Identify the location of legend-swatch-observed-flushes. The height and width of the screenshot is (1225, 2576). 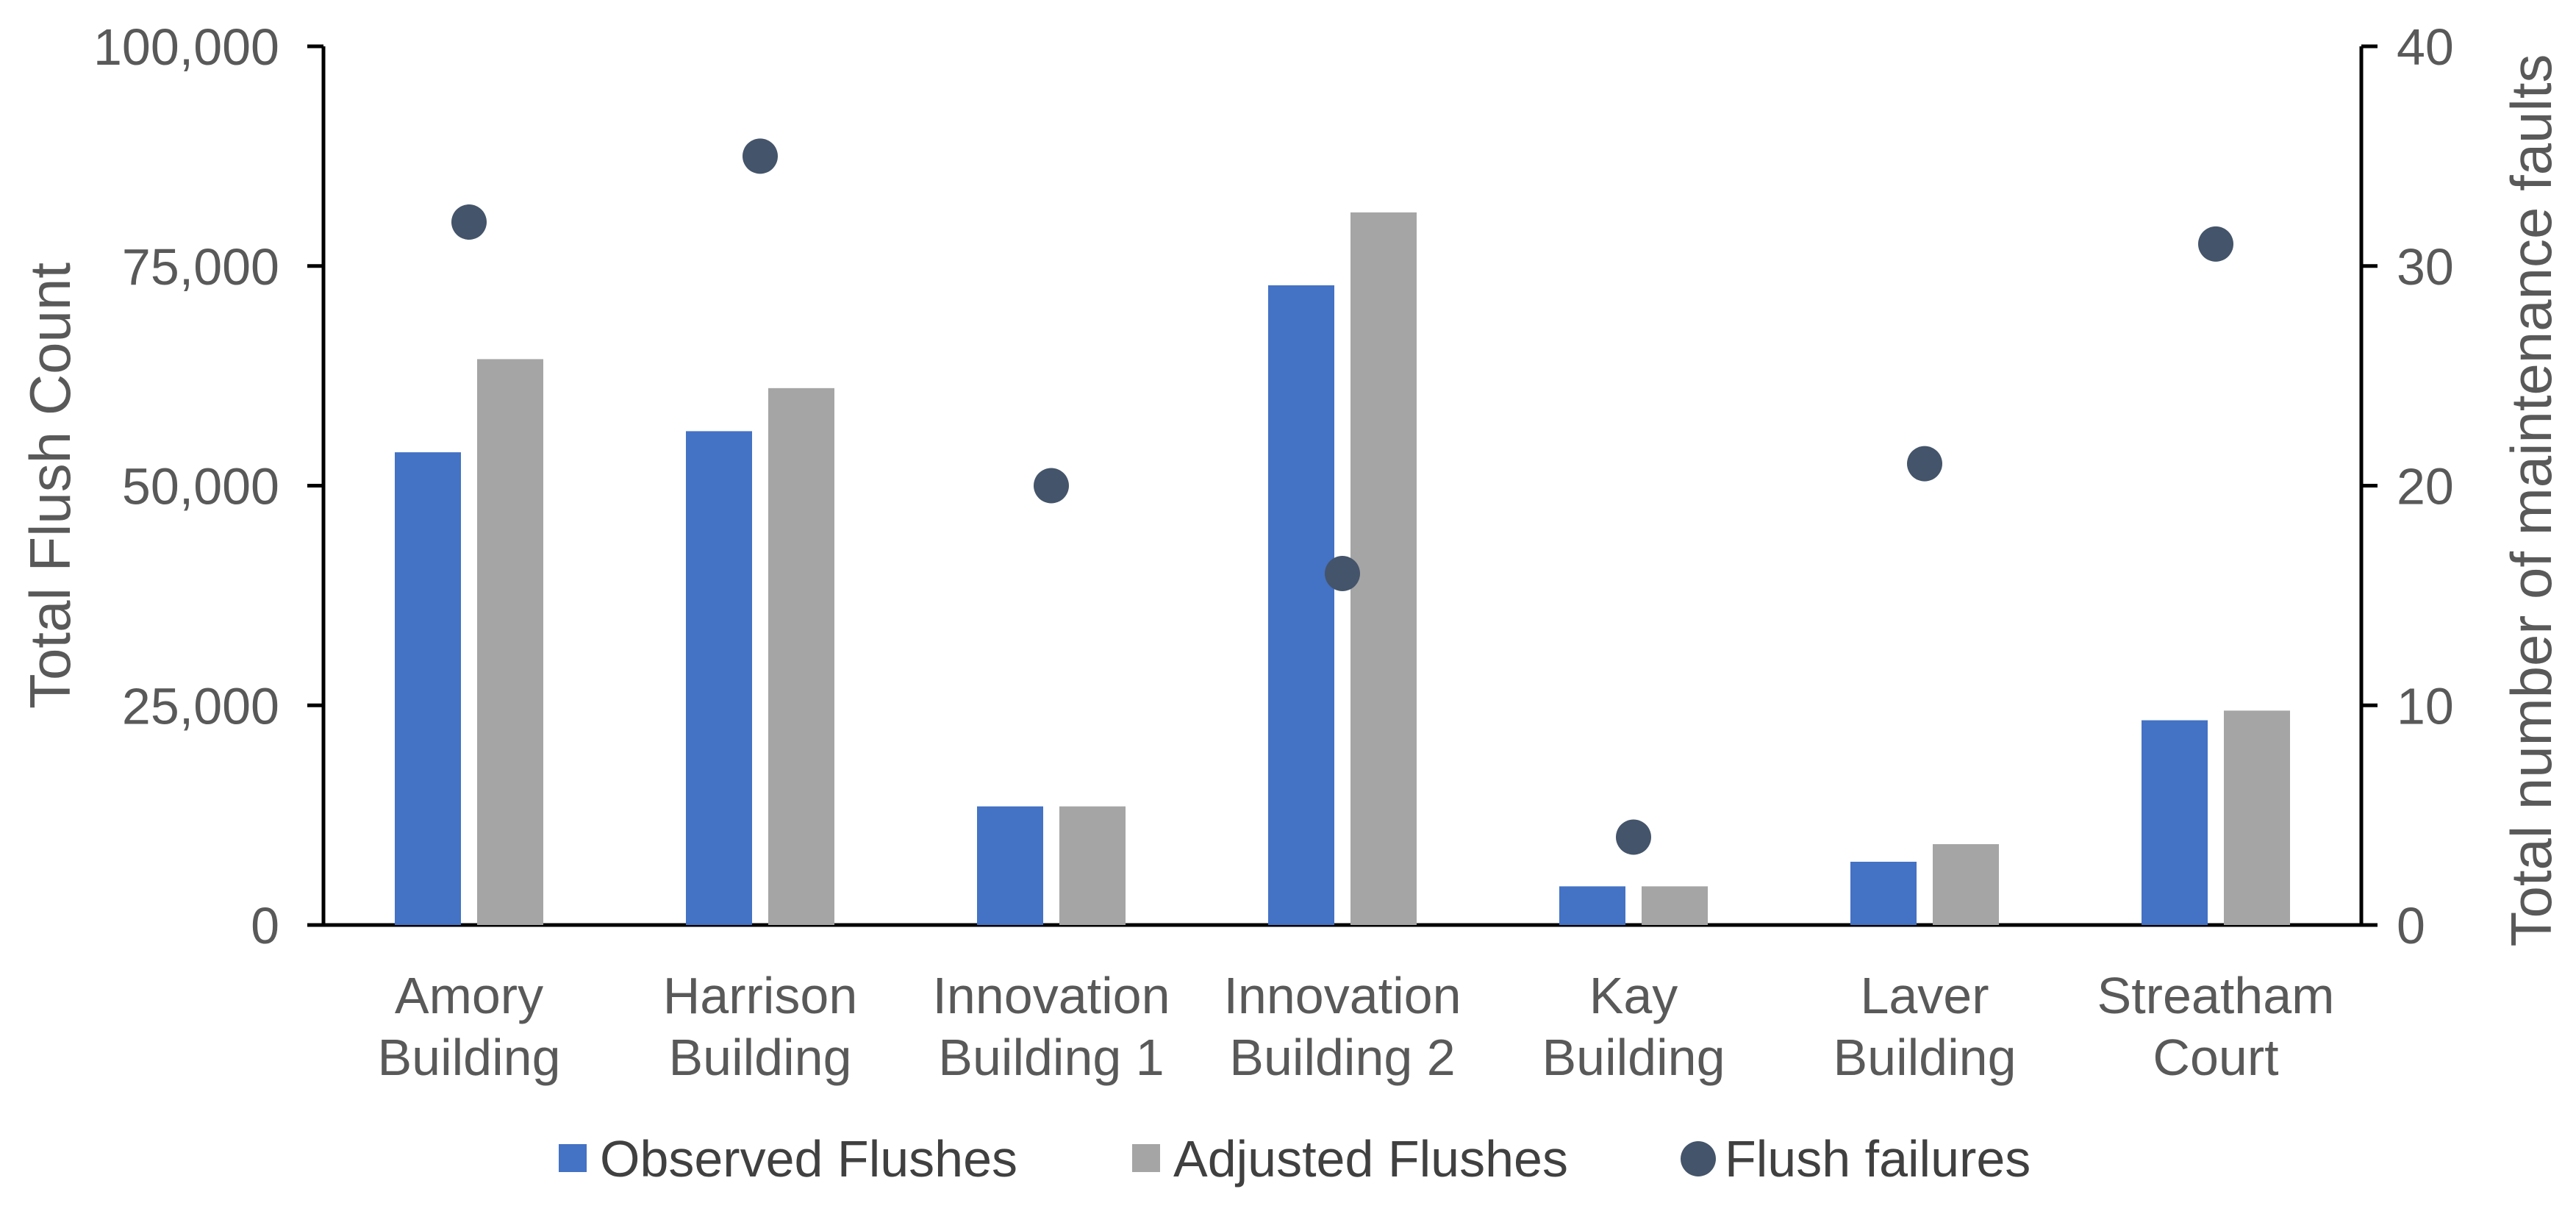
(573, 1158).